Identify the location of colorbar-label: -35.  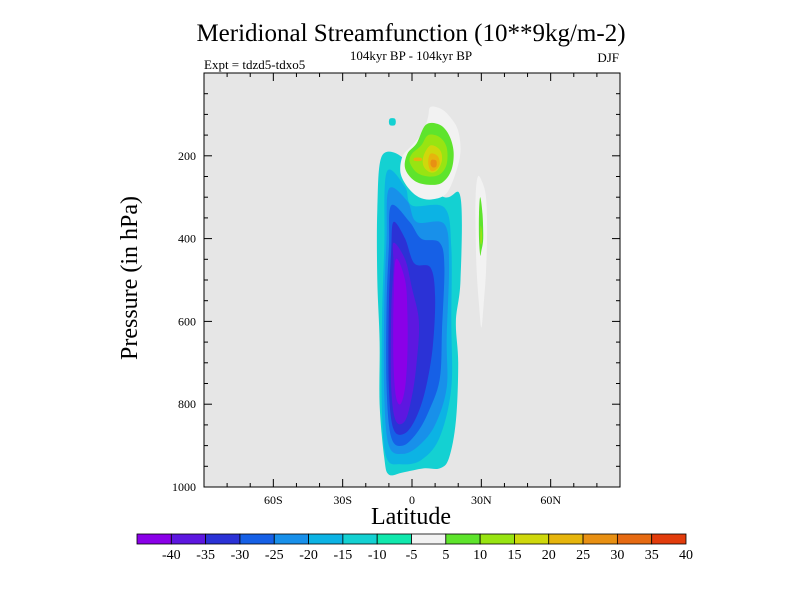
(205, 555).